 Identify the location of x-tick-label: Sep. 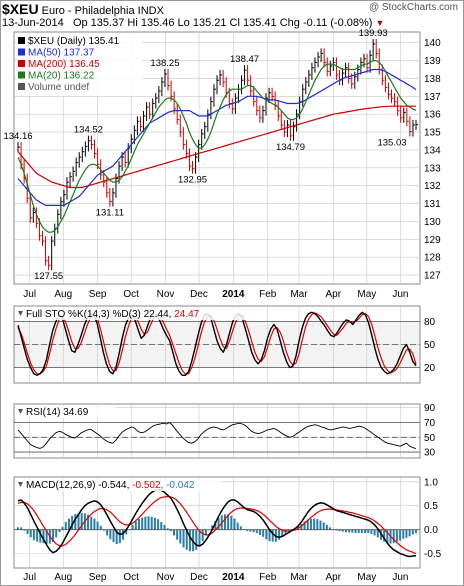
(98, 294).